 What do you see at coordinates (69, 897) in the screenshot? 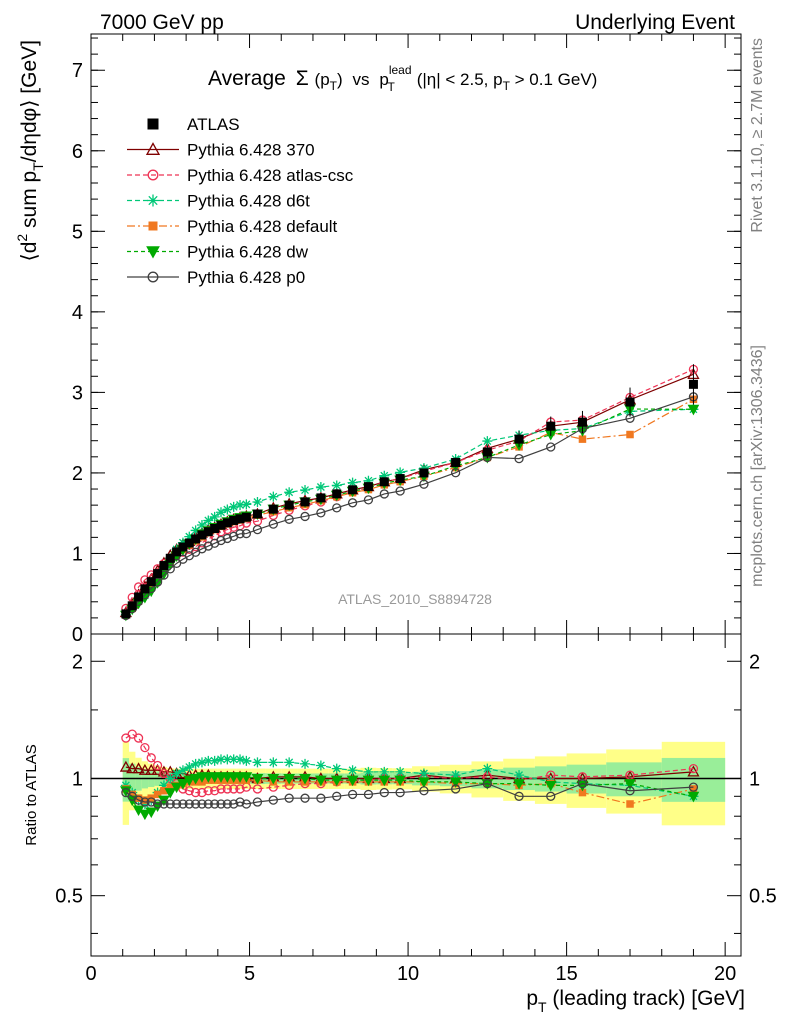
I see `ratio-tick-label: 0.5` at bounding box center [69, 897].